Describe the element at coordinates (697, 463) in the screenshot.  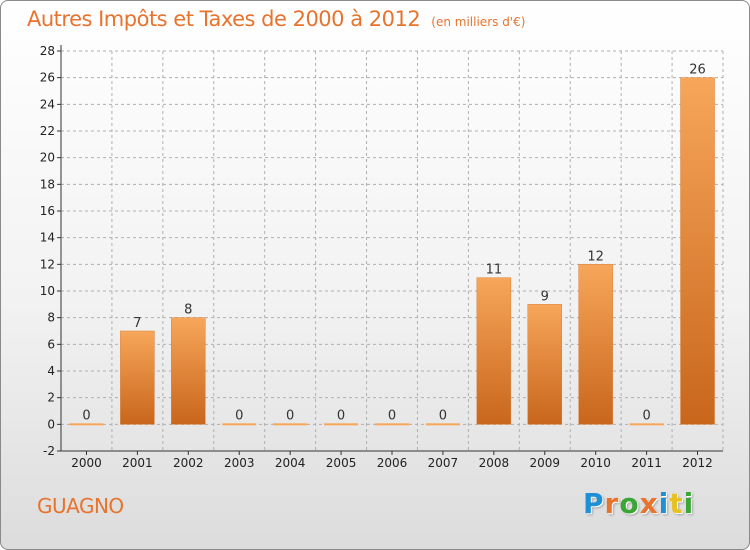
I see `x-tick-label: 2012` at that location.